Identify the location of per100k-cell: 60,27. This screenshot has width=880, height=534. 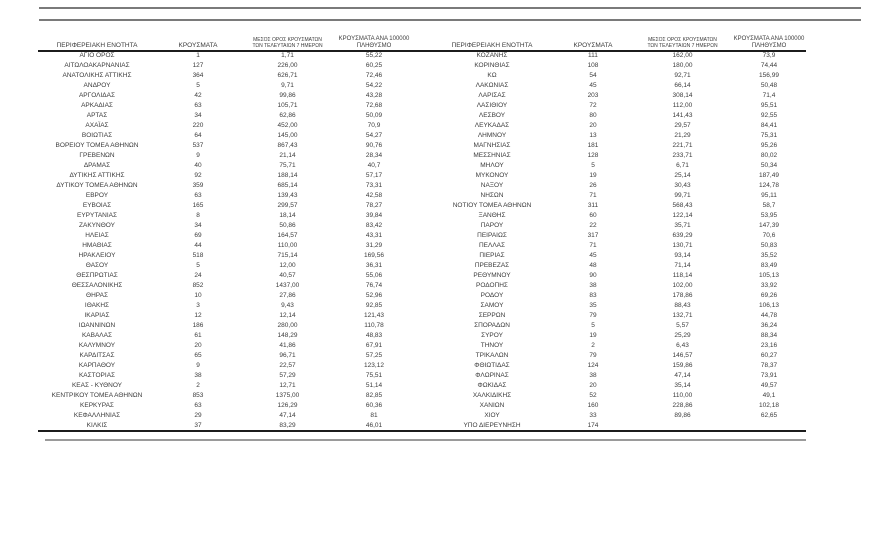
(769, 355).